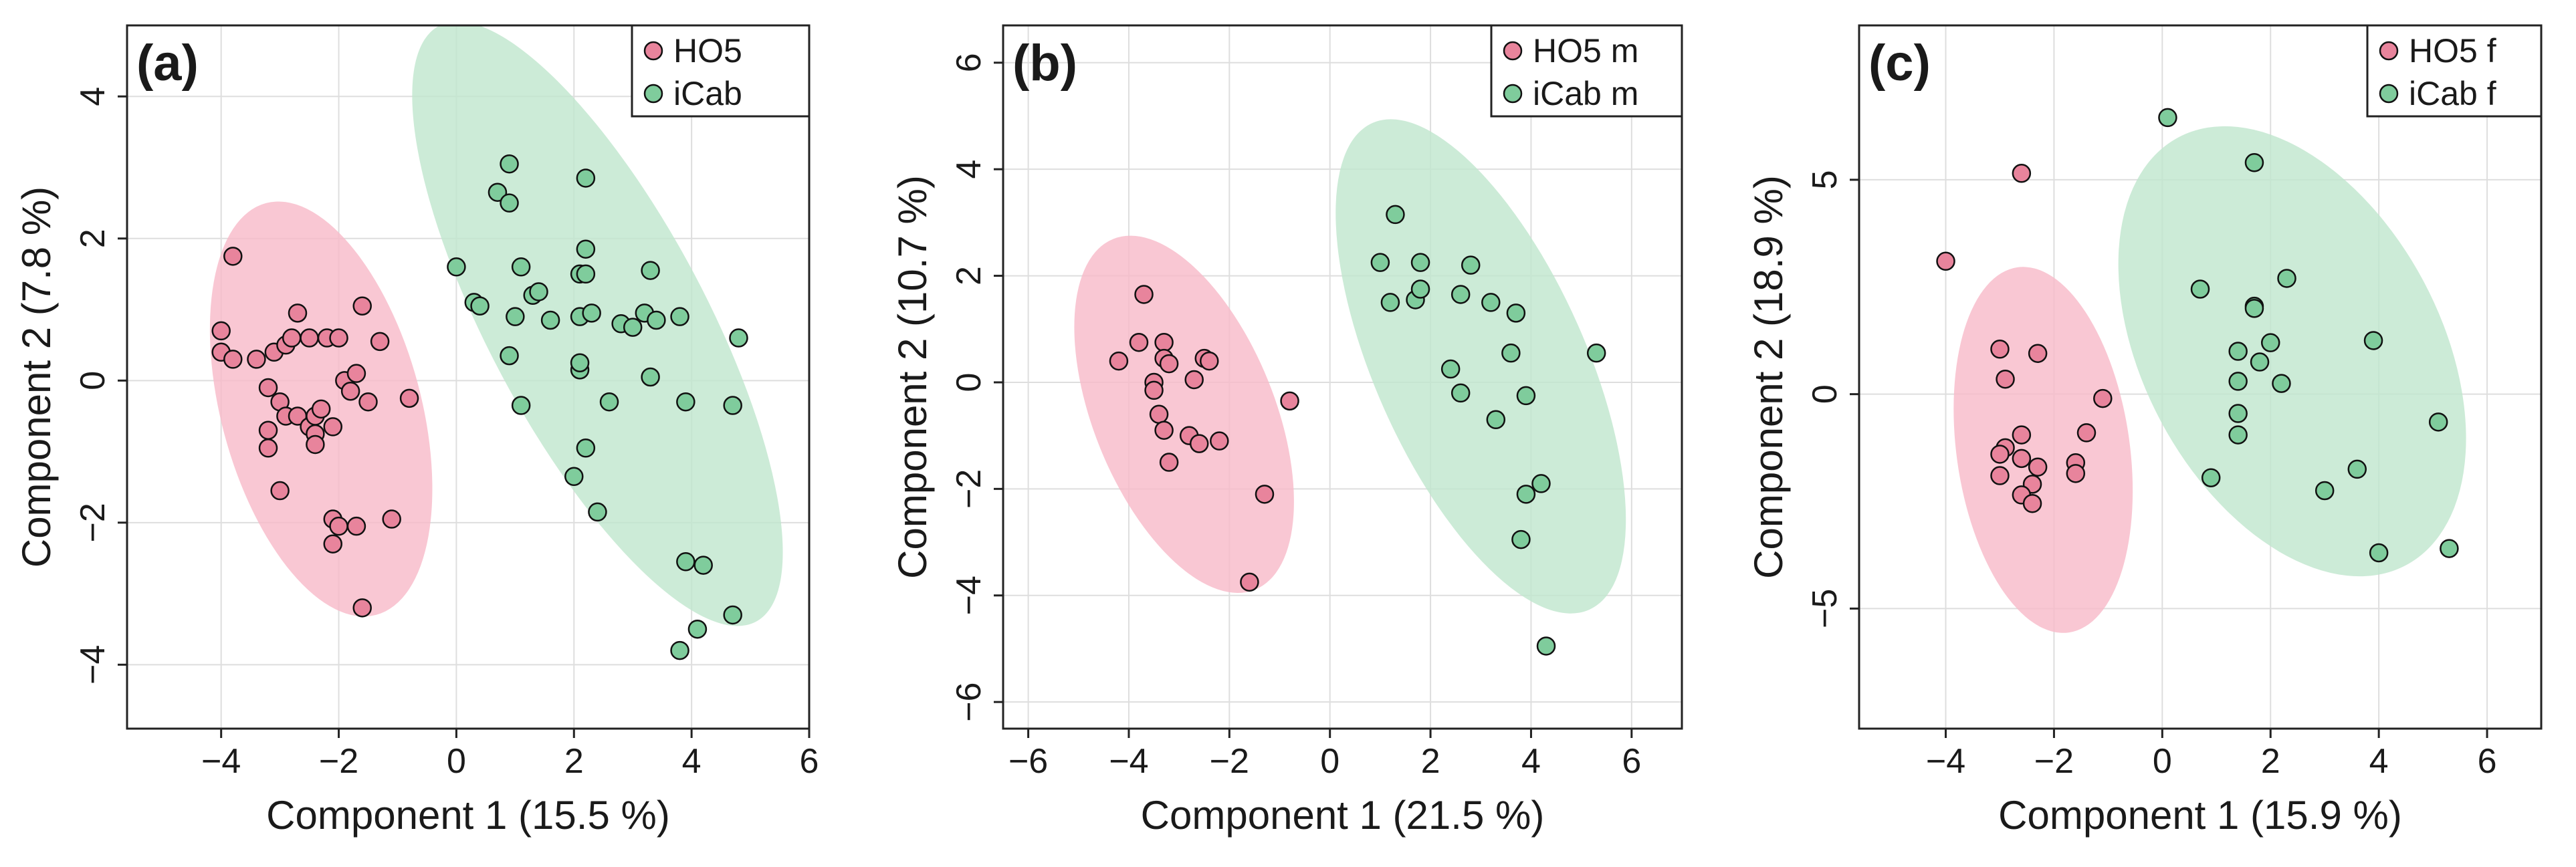 Image resolution: width=2576 pixels, height=867 pixels. What do you see at coordinates (1825, 179) in the screenshot?
I see `y-tick-label: 5` at bounding box center [1825, 179].